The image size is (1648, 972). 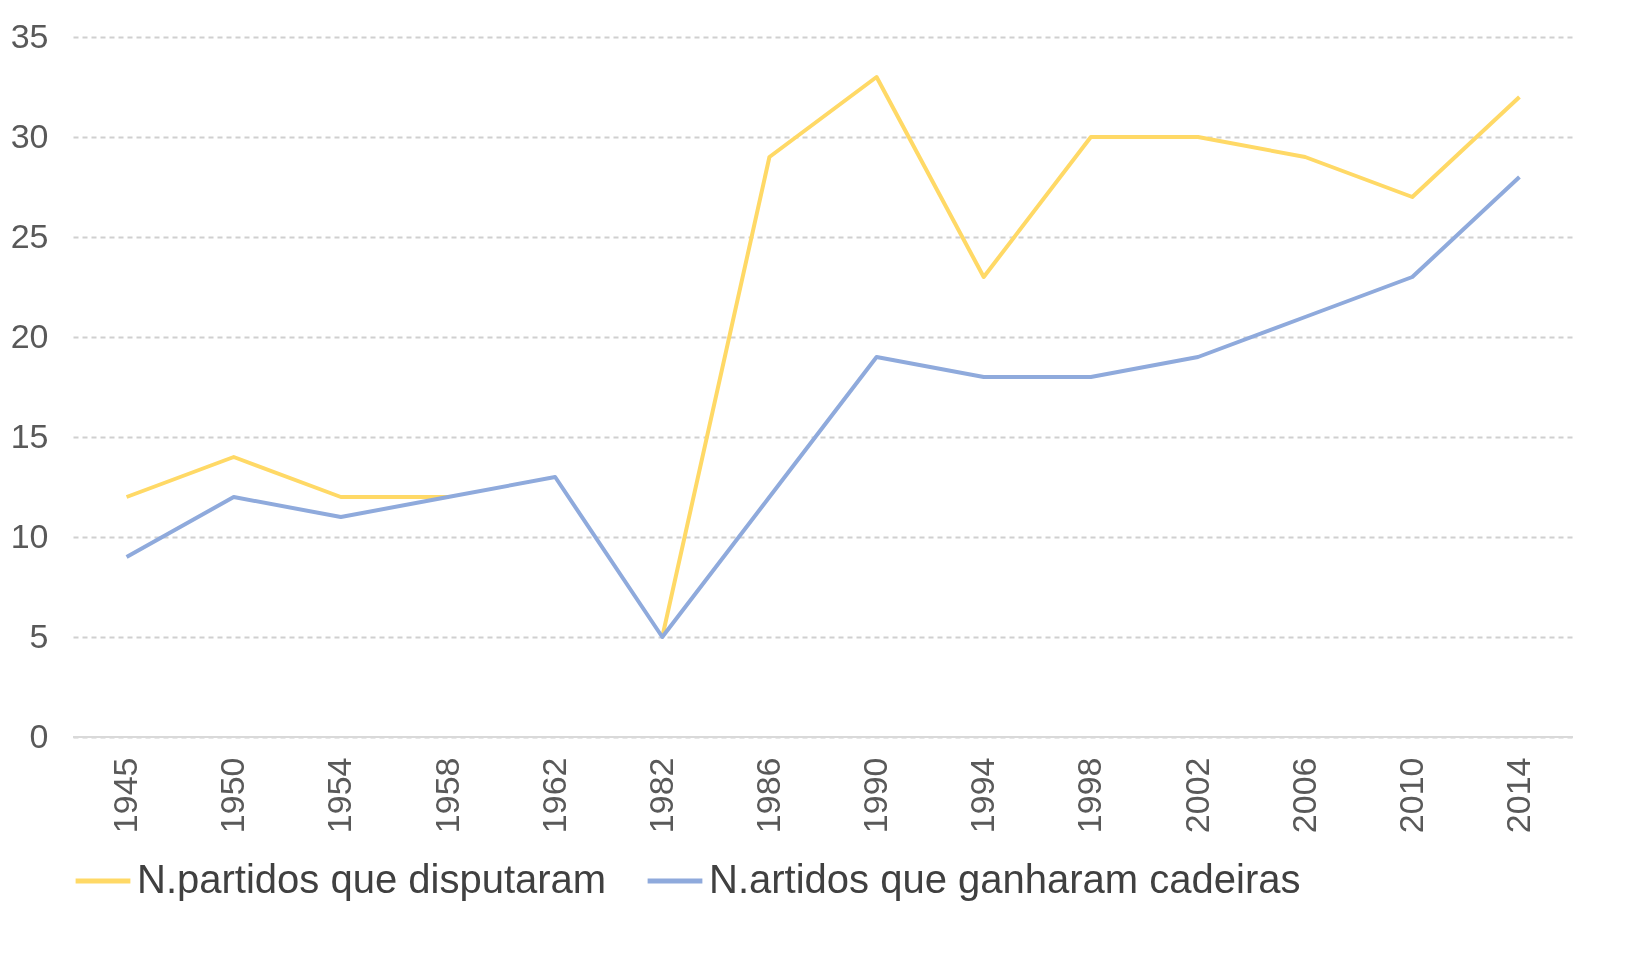 What do you see at coordinates (232, 795) in the screenshot?
I see `x-tick-label: 1950` at bounding box center [232, 795].